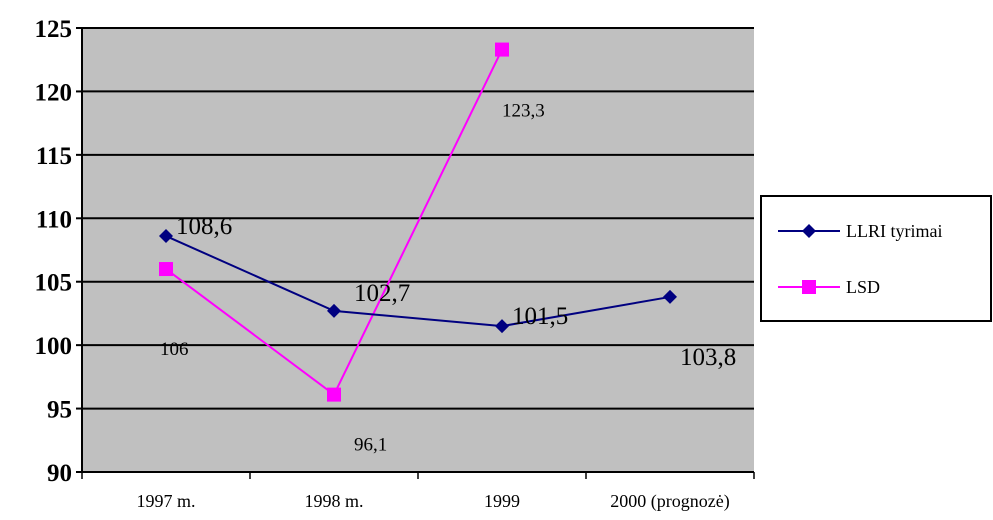 The height and width of the screenshot is (520, 993). What do you see at coordinates (708, 357) in the screenshot?
I see `data-label-llri: 103,8` at bounding box center [708, 357].